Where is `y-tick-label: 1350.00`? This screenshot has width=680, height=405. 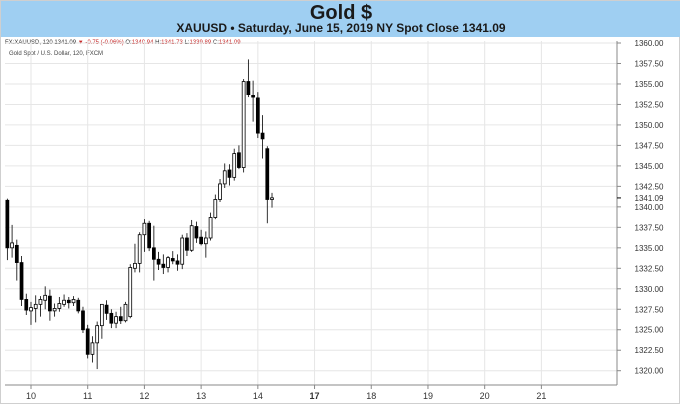 y-tick-label: 1350.00 is located at coordinates (649, 125).